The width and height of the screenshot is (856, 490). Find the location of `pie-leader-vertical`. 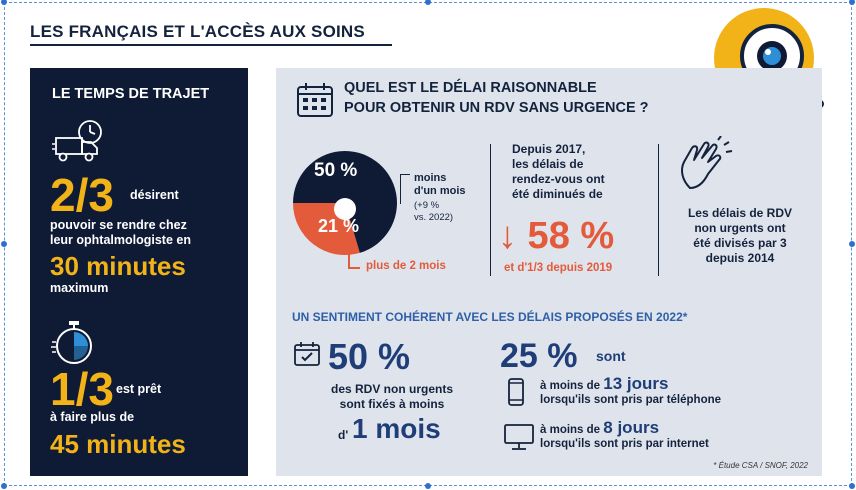

pie-leader-vertical is located at coordinates (349, 256).